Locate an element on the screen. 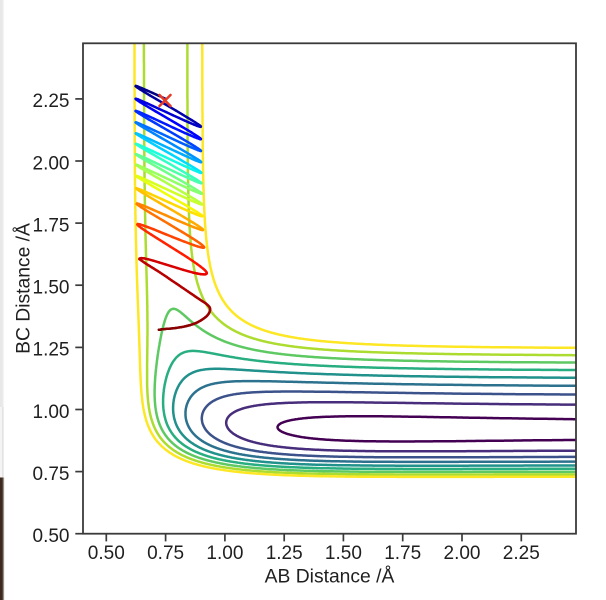 Image resolution: width=606 pixels, height=600 pixels. svg-text: AB Distance /Å is located at coordinates (330, 576).